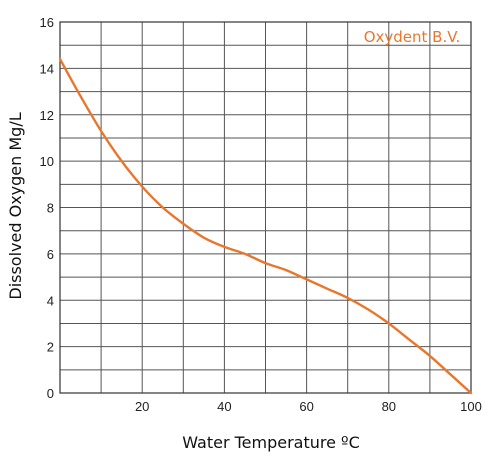  What do you see at coordinates (50, 393) in the screenshot?
I see `y-tick-label: 0` at bounding box center [50, 393].